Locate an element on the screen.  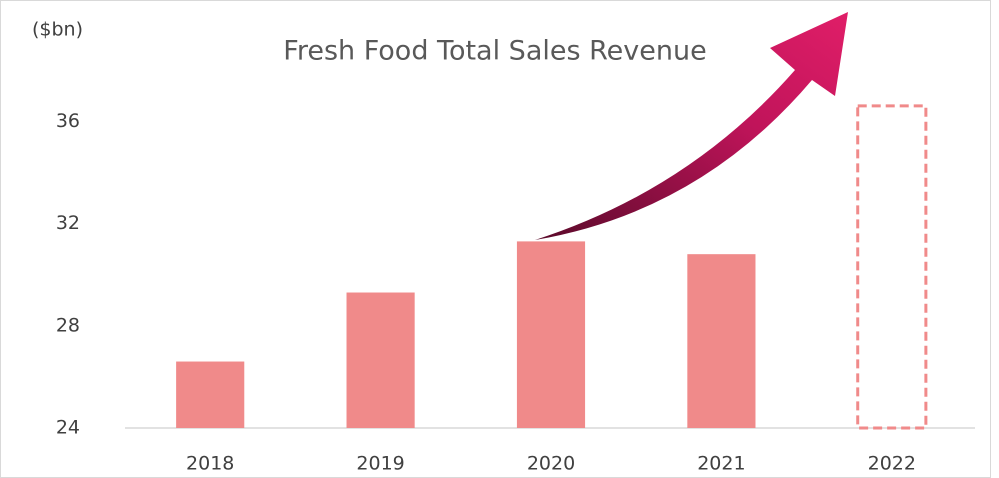
trend-arrow is located at coordinates (691, 126).